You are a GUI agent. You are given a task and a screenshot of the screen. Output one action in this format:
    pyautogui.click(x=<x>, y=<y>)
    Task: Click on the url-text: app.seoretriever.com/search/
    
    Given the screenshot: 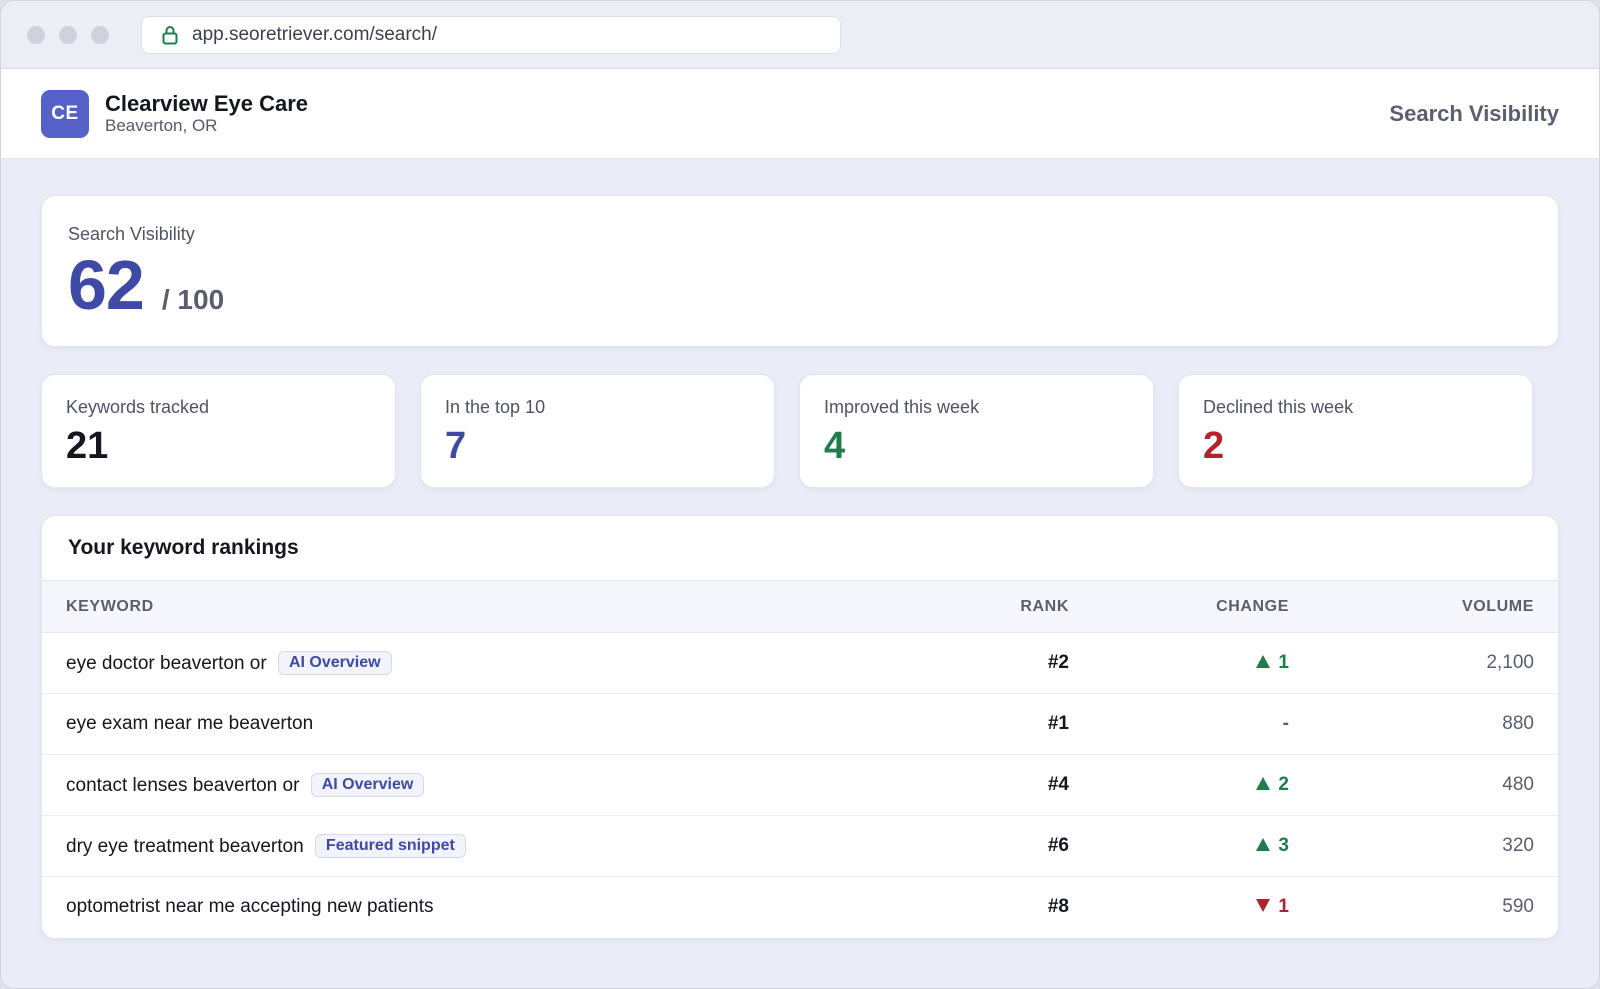 What is the action you would take?
    pyautogui.click(x=315, y=34)
    